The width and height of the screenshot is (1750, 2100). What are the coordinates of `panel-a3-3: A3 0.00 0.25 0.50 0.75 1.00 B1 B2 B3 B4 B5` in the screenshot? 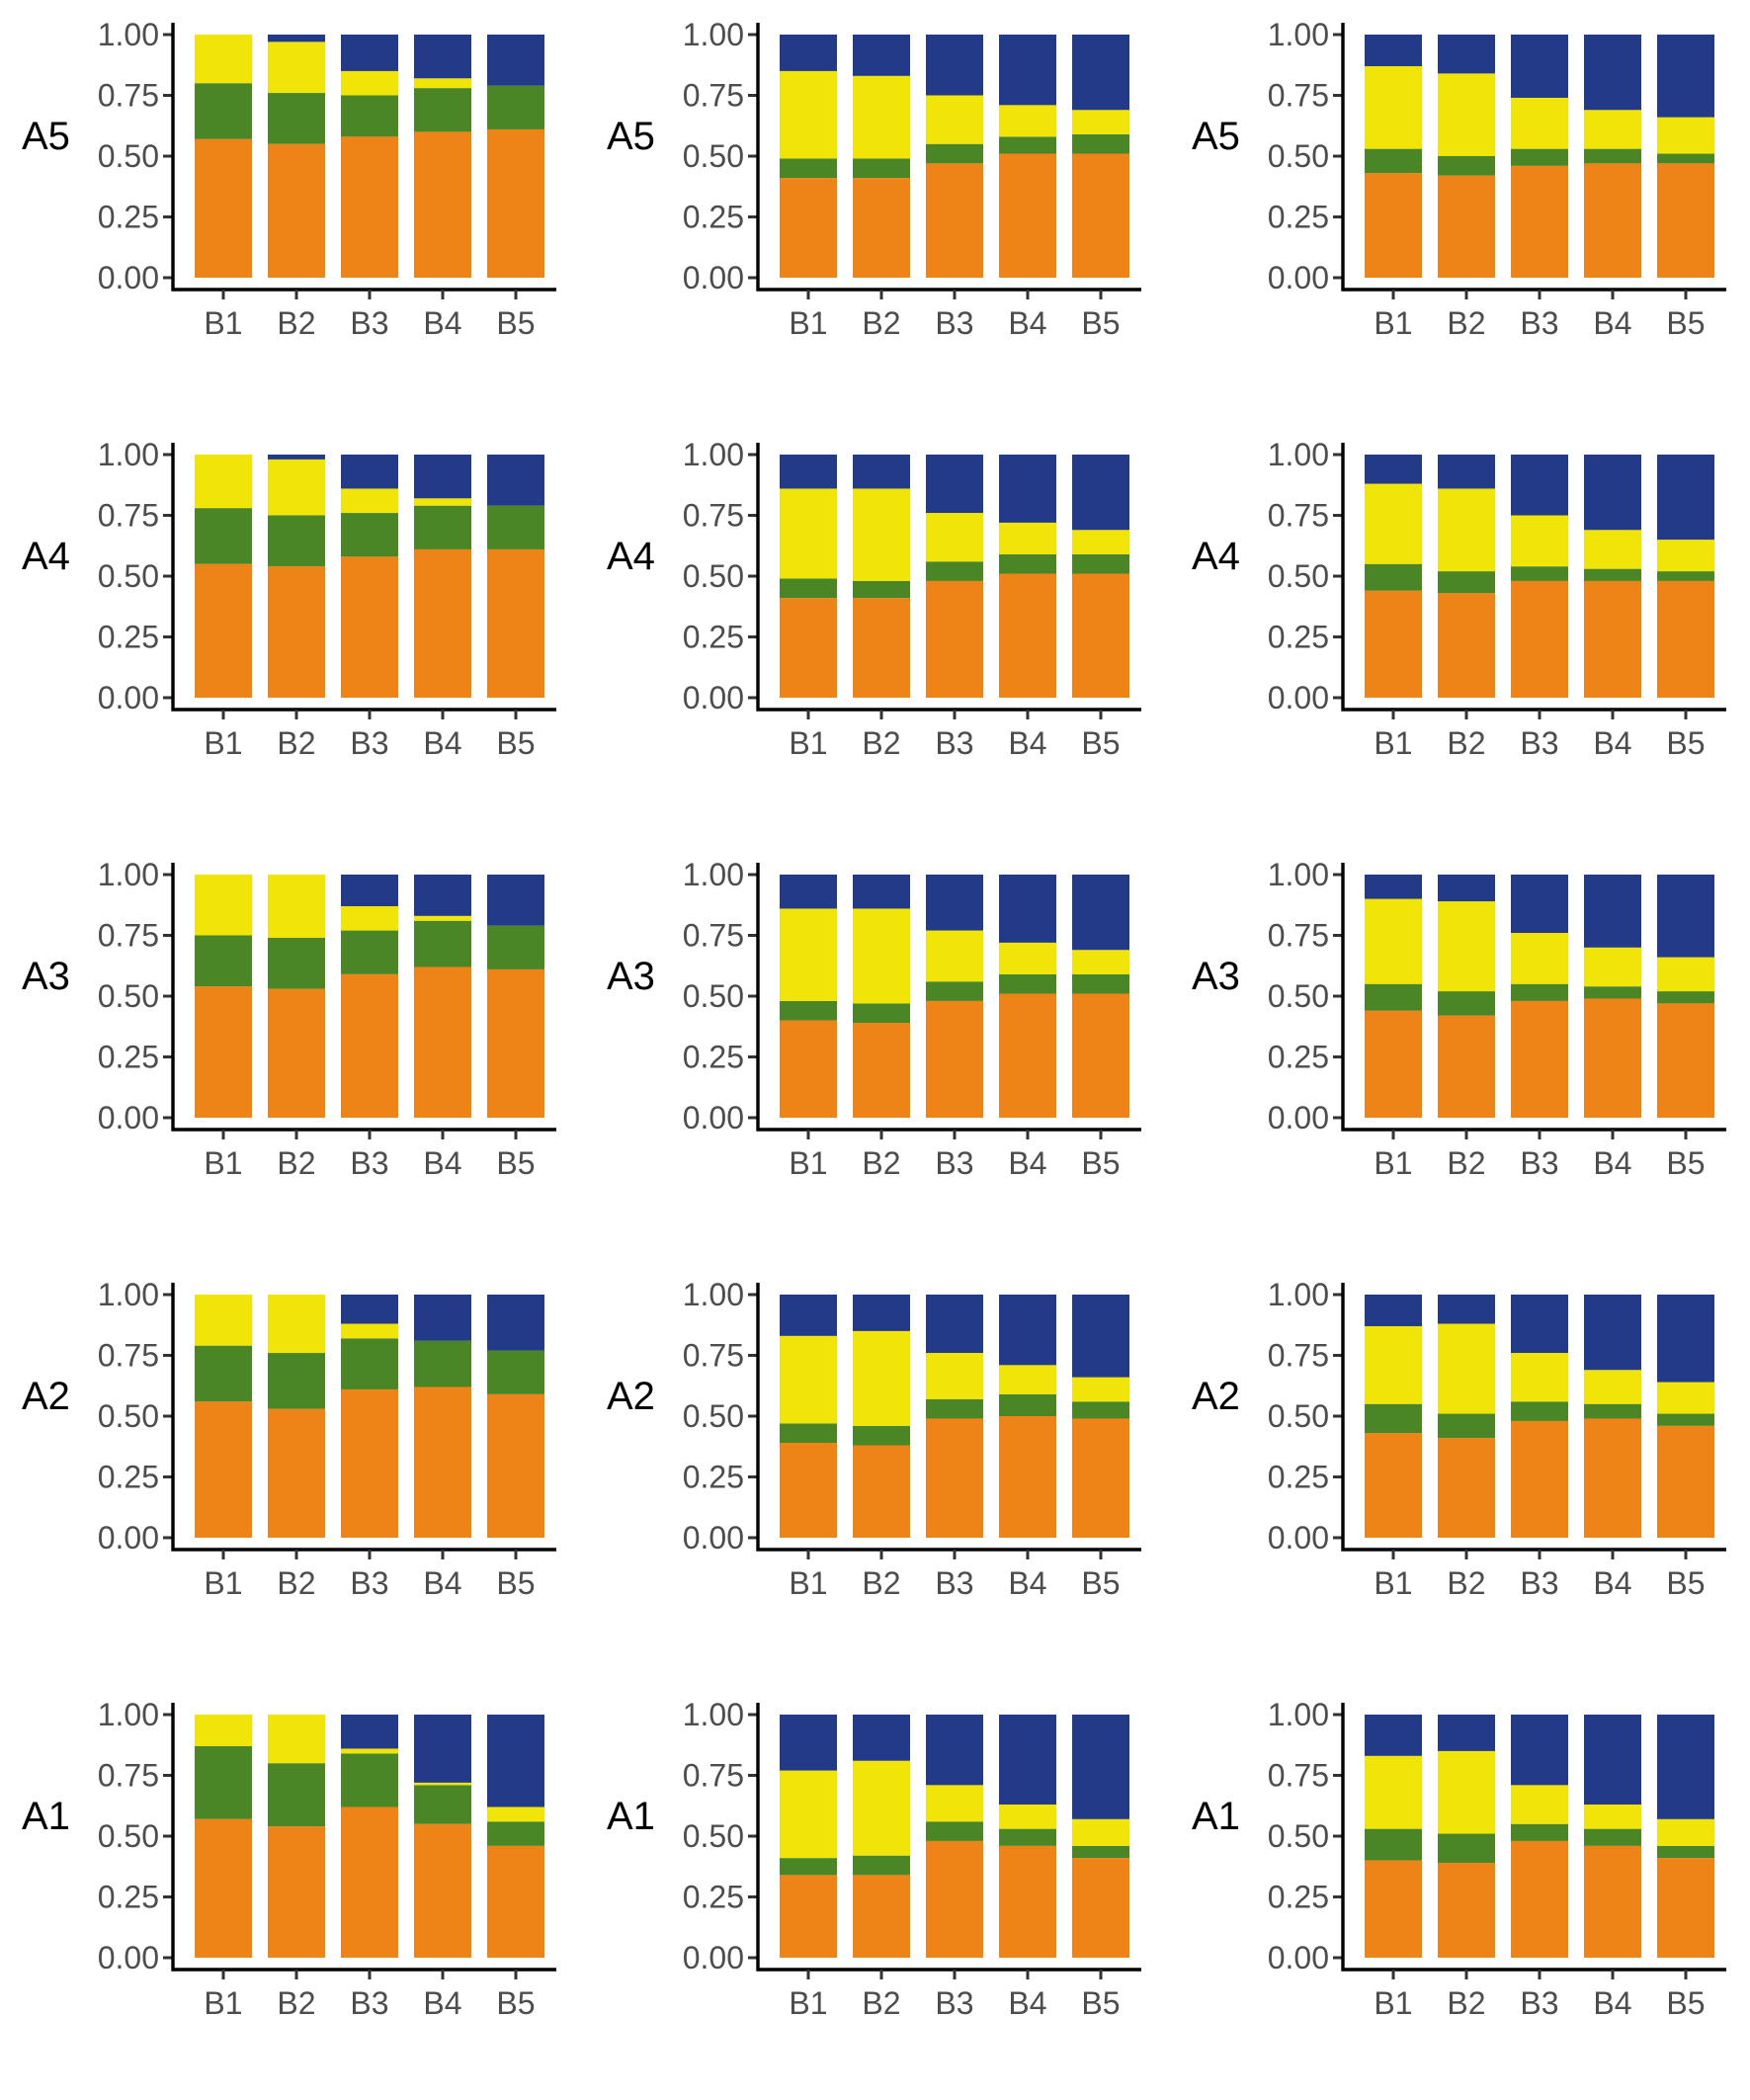 It's located at (1459, 1019).